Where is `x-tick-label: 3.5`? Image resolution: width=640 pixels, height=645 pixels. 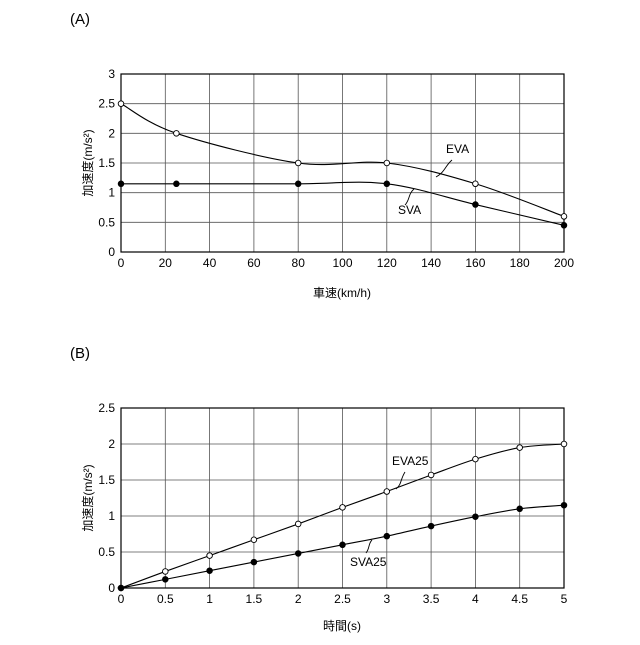
x-tick-label: 3.5 is located at coordinates (431, 599).